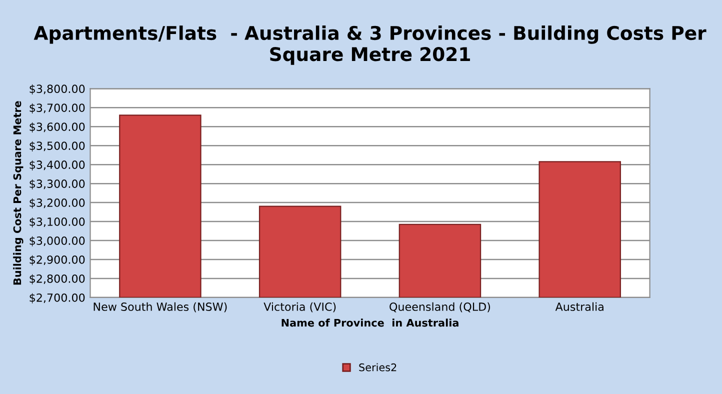  Describe the element at coordinates (57, 241) in the screenshot. I see `y-tick-label: $3,000.00` at that location.